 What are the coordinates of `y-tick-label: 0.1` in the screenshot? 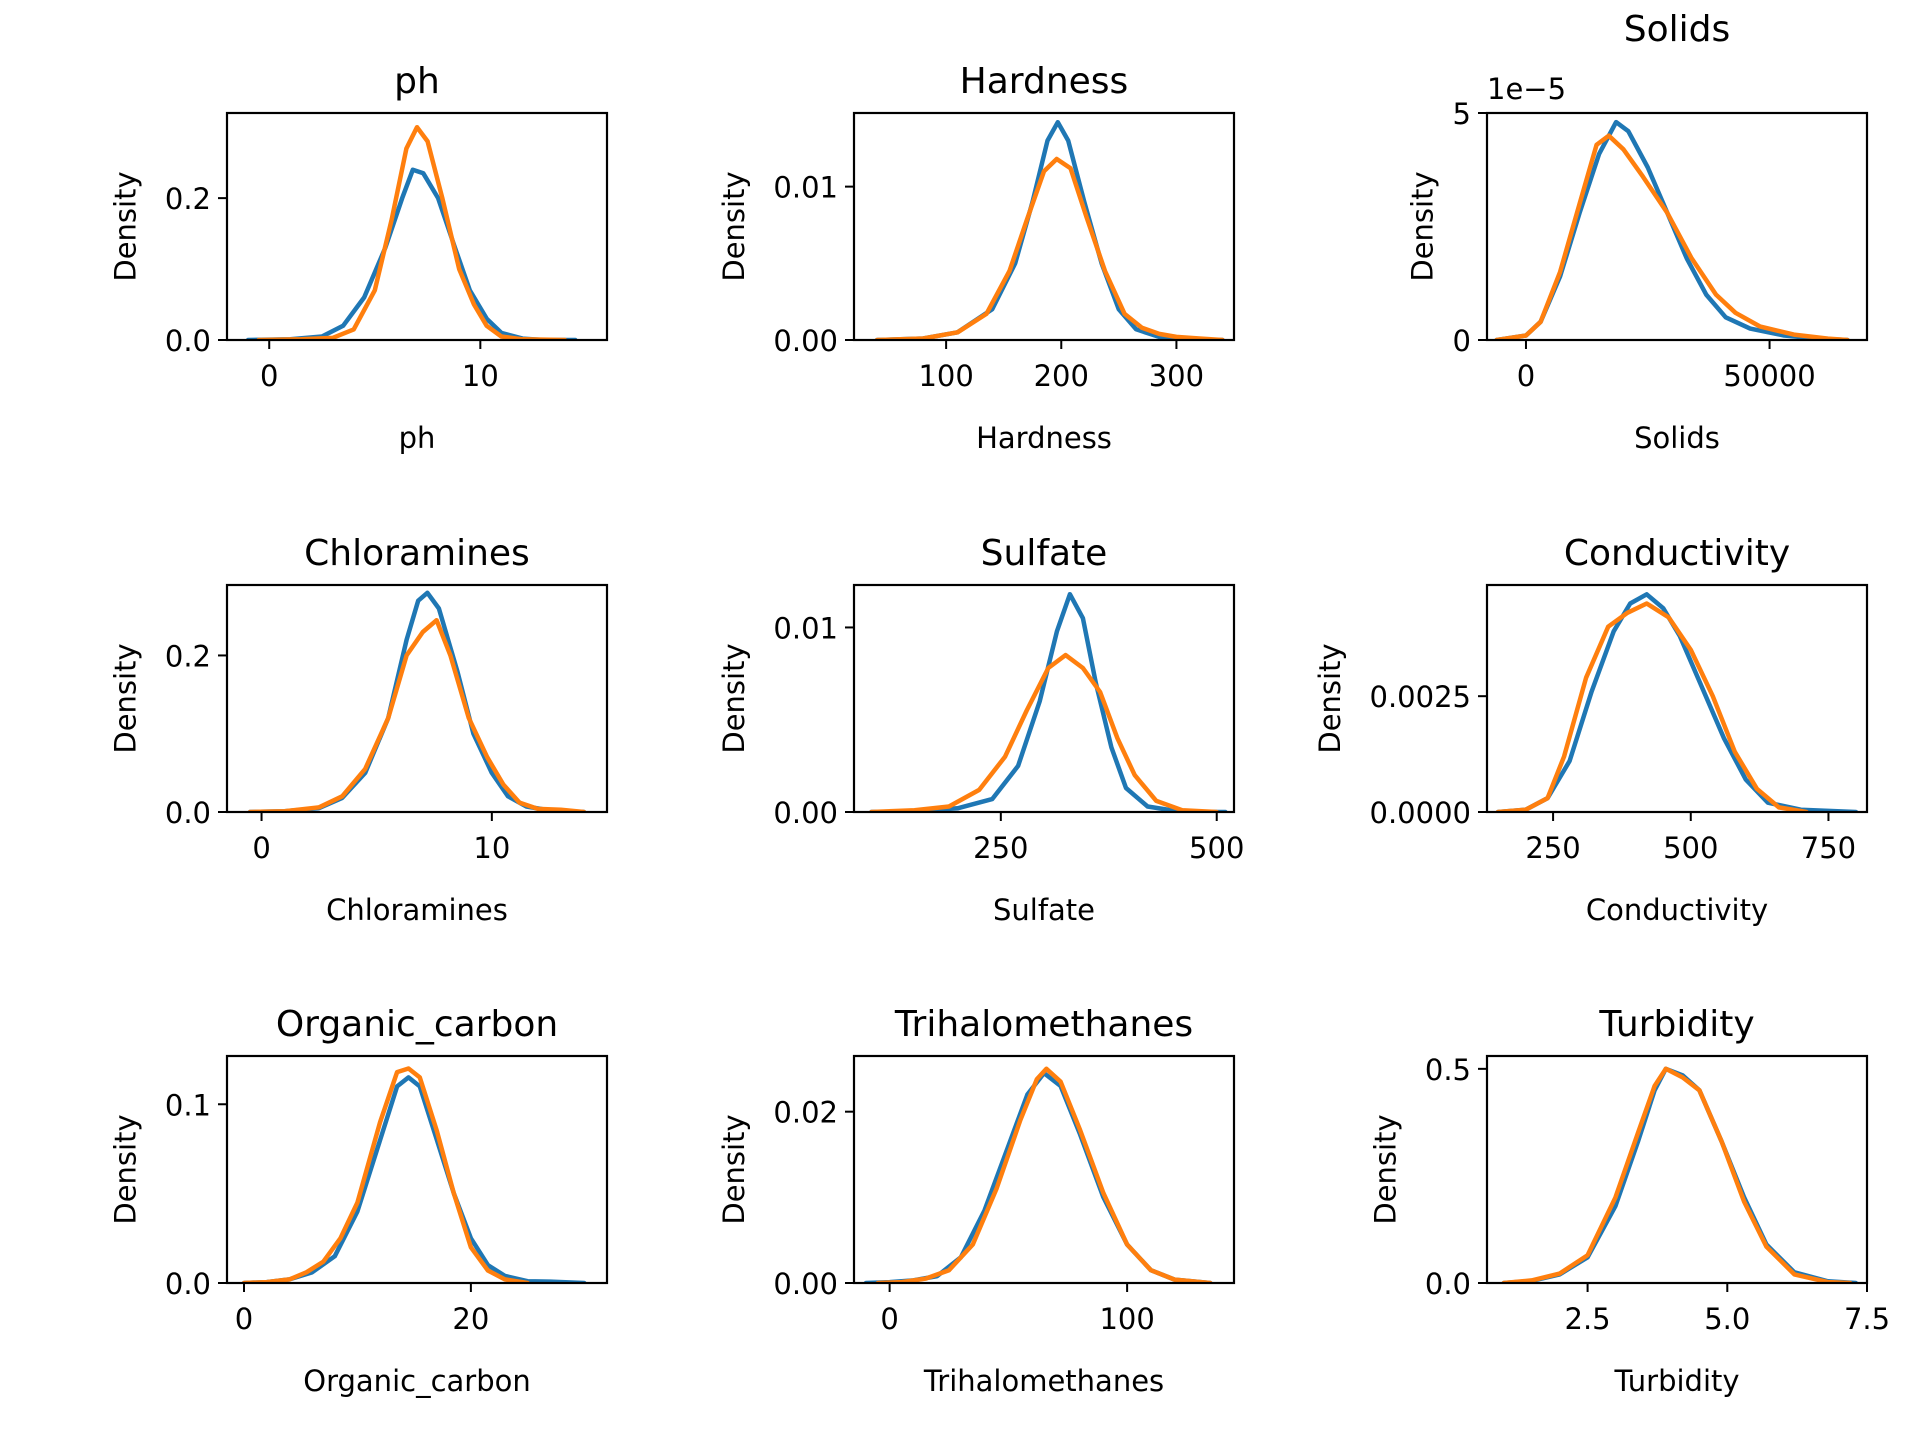 It's located at (188, 1105).